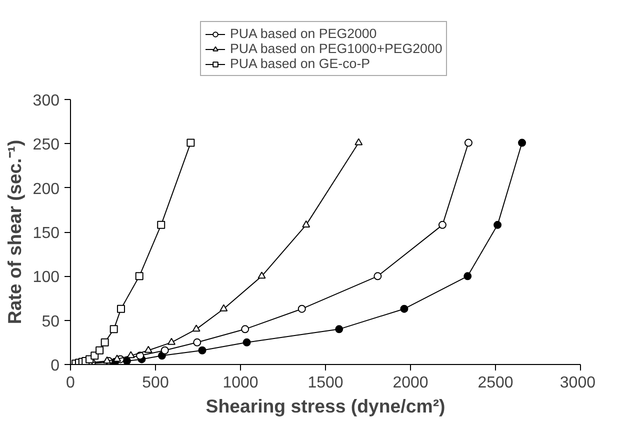 This screenshot has height=440, width=625. Describe the element at coordinates (51, 321) in the screenshot. I see `y-tick-label: 50` at that location.